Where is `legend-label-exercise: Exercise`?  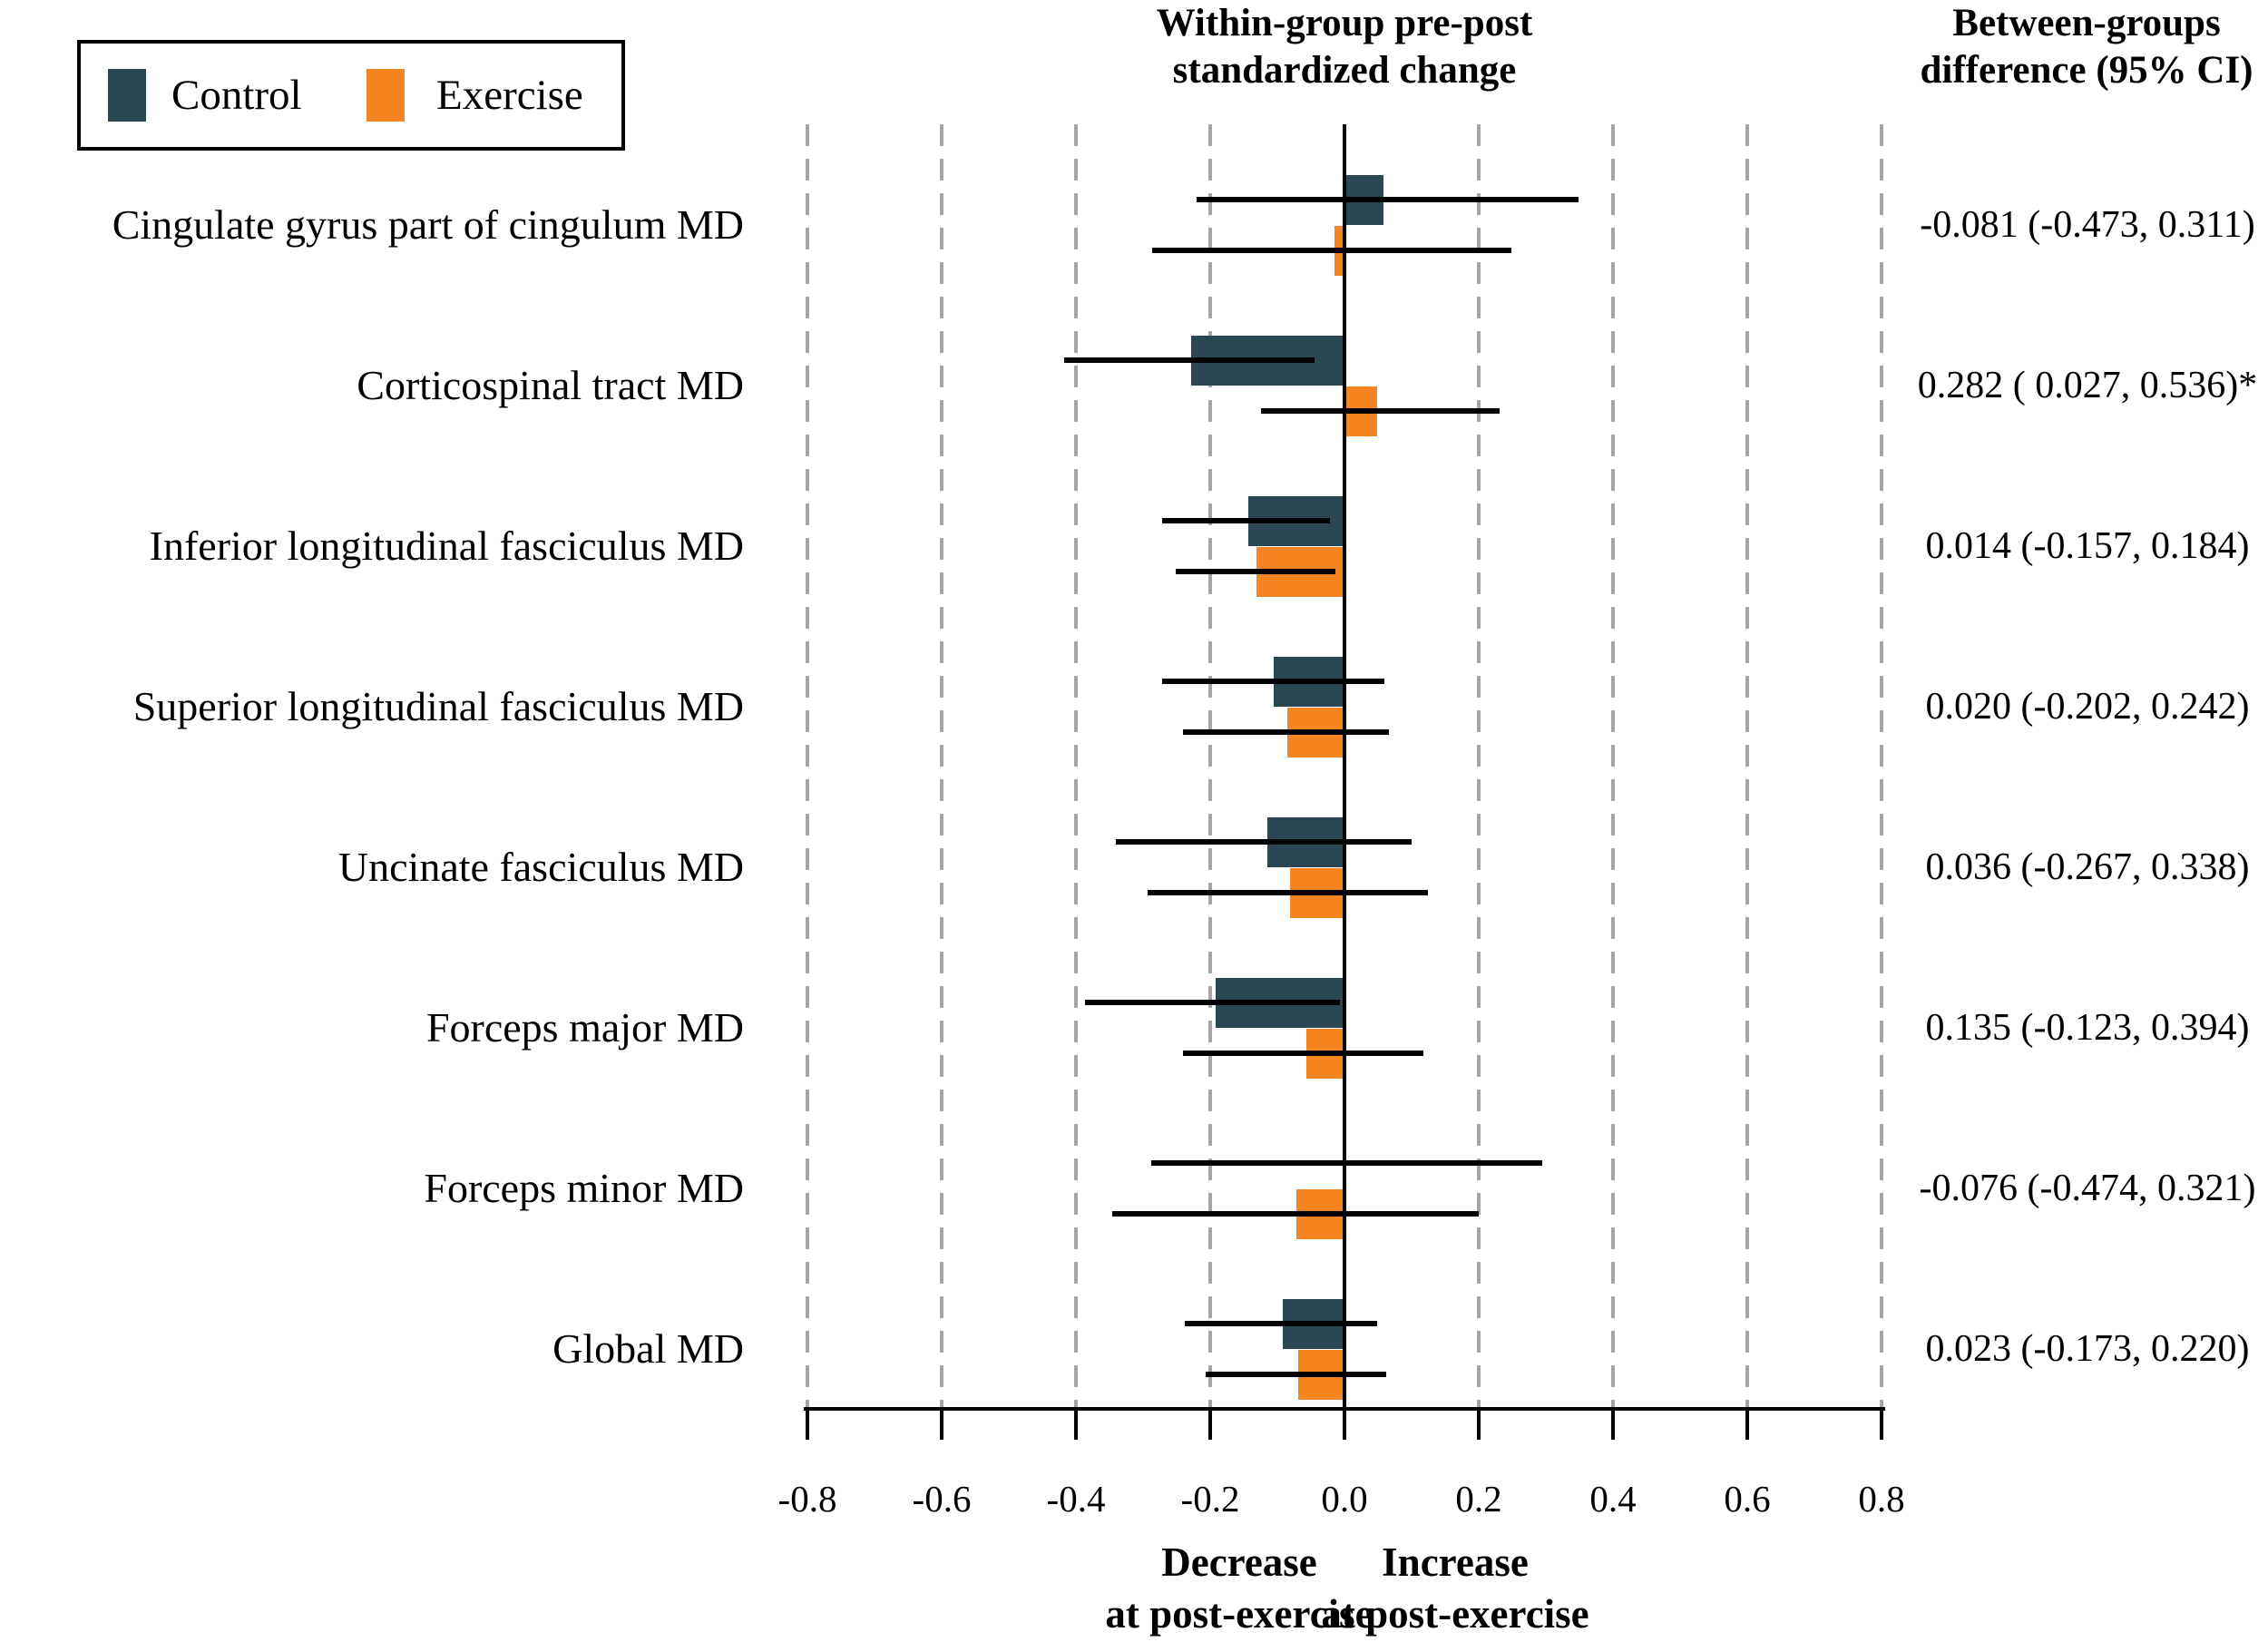 legend-label-exercise: Exercise is located at coordinates (510, 96).